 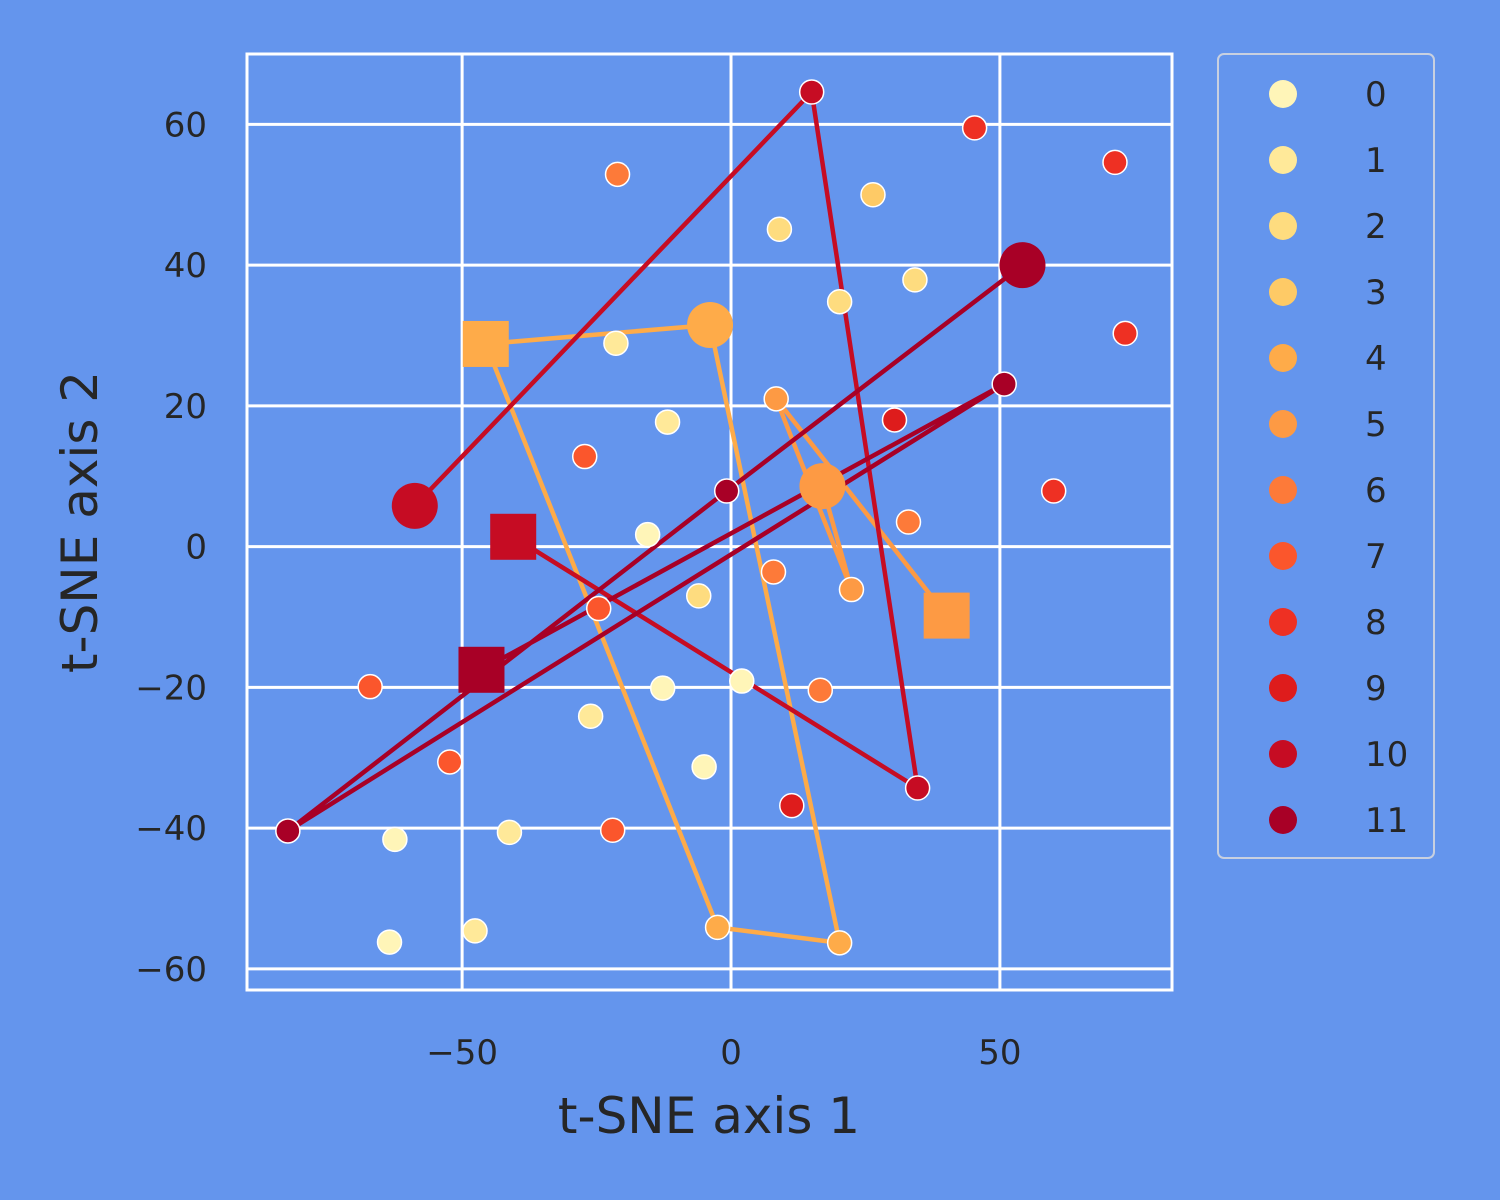 What do you see at coordinates (731, 1053) in the screenshot?
I see `x-tick-label: 0` at bounding box center [731, 1053].